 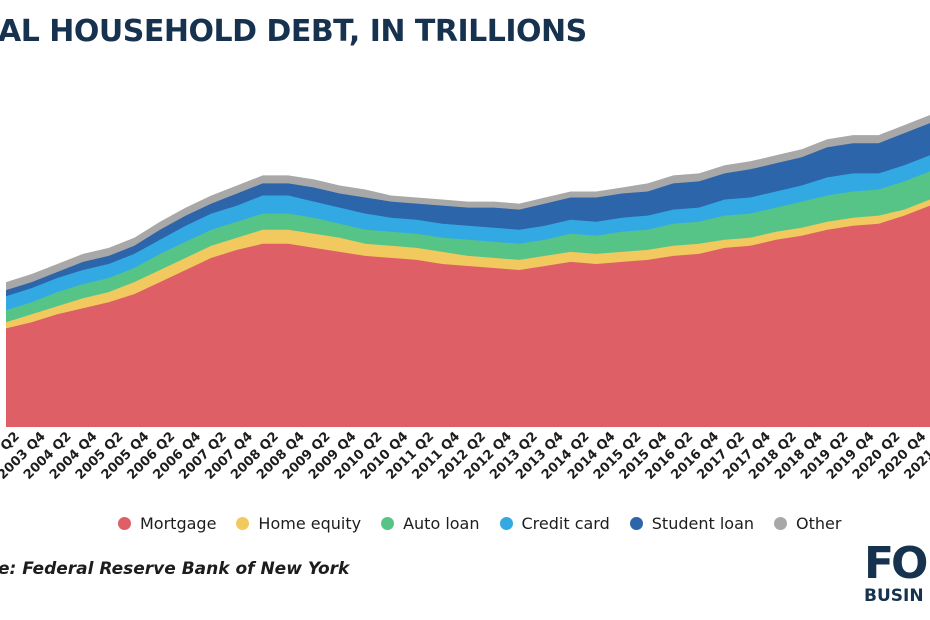 I want to click on legend-item-mortgage: Mortgage, so click(x=167, y=523).